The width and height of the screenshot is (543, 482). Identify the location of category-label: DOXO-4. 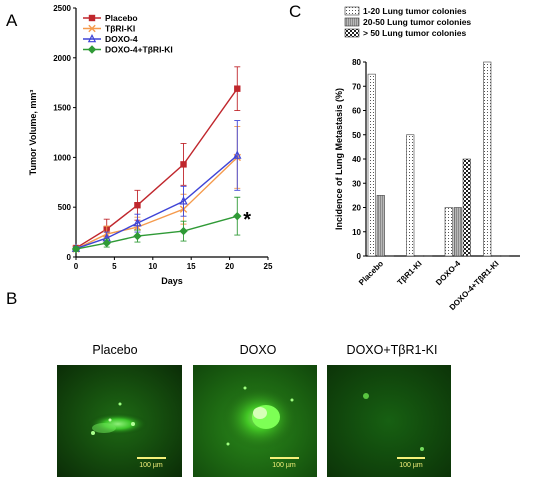
(448, 273).